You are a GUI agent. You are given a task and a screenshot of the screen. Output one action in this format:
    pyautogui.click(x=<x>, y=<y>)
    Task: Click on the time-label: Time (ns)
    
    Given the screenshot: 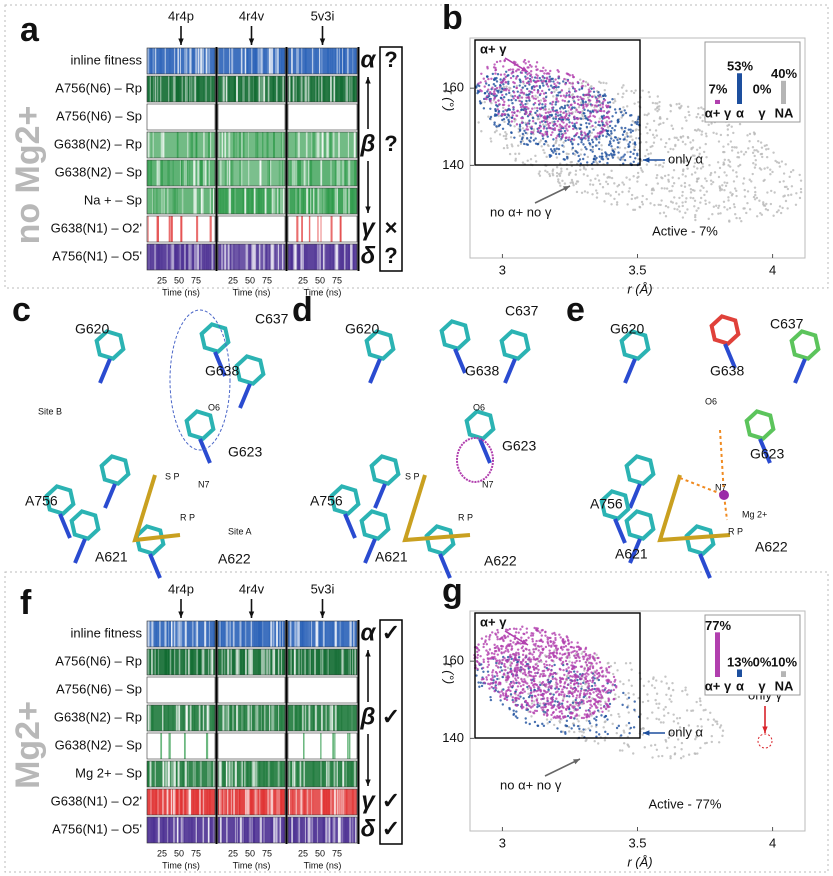 What is the action you would take?
    pyautogui.click(x=252, y=292)
    